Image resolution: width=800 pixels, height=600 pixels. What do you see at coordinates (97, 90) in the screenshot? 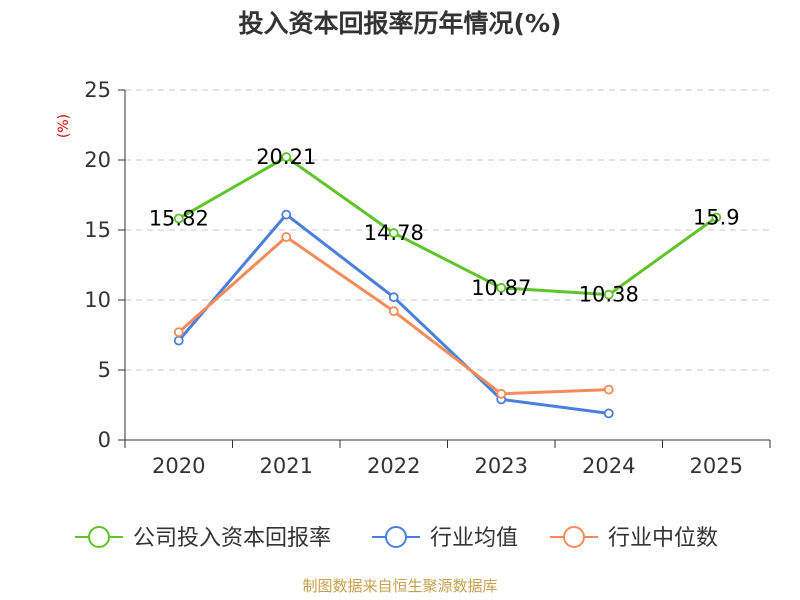
I see `y-tick-label: 25` at bounding box center [97, 90].